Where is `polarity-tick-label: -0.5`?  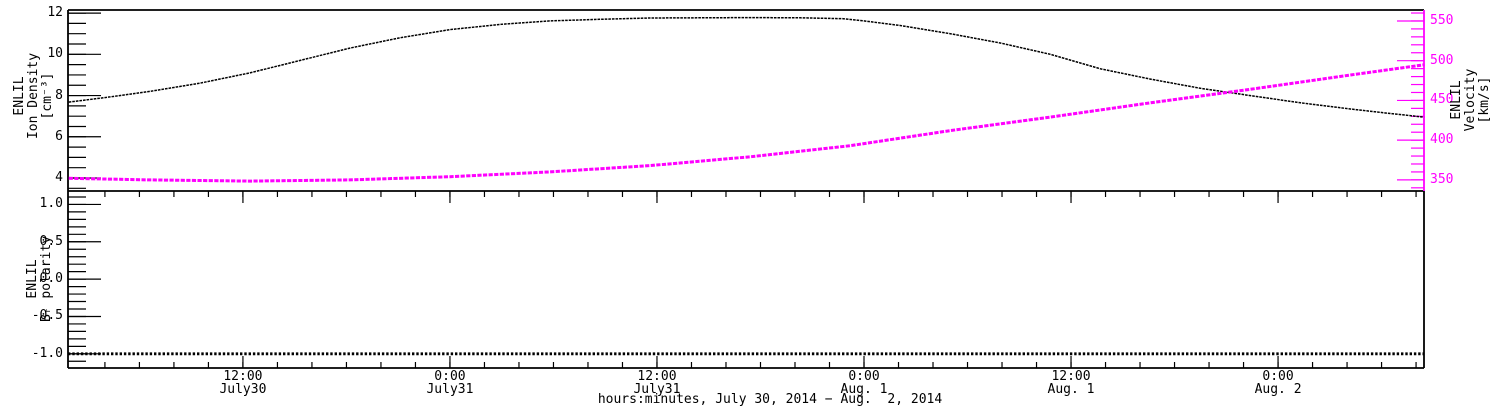 polarity-tick-label: -0.5 is located at coordinates (47, 316).